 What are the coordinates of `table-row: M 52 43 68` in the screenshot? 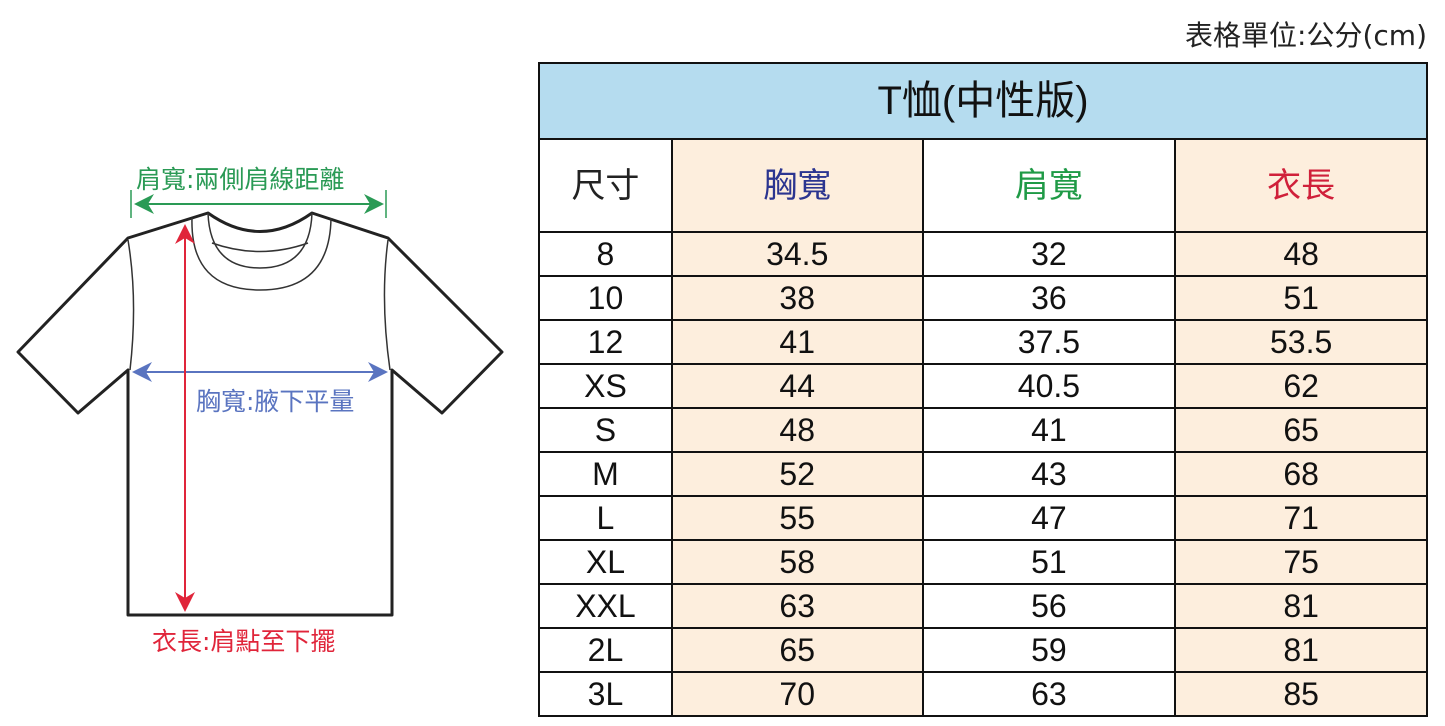 It's located at (983, 474).